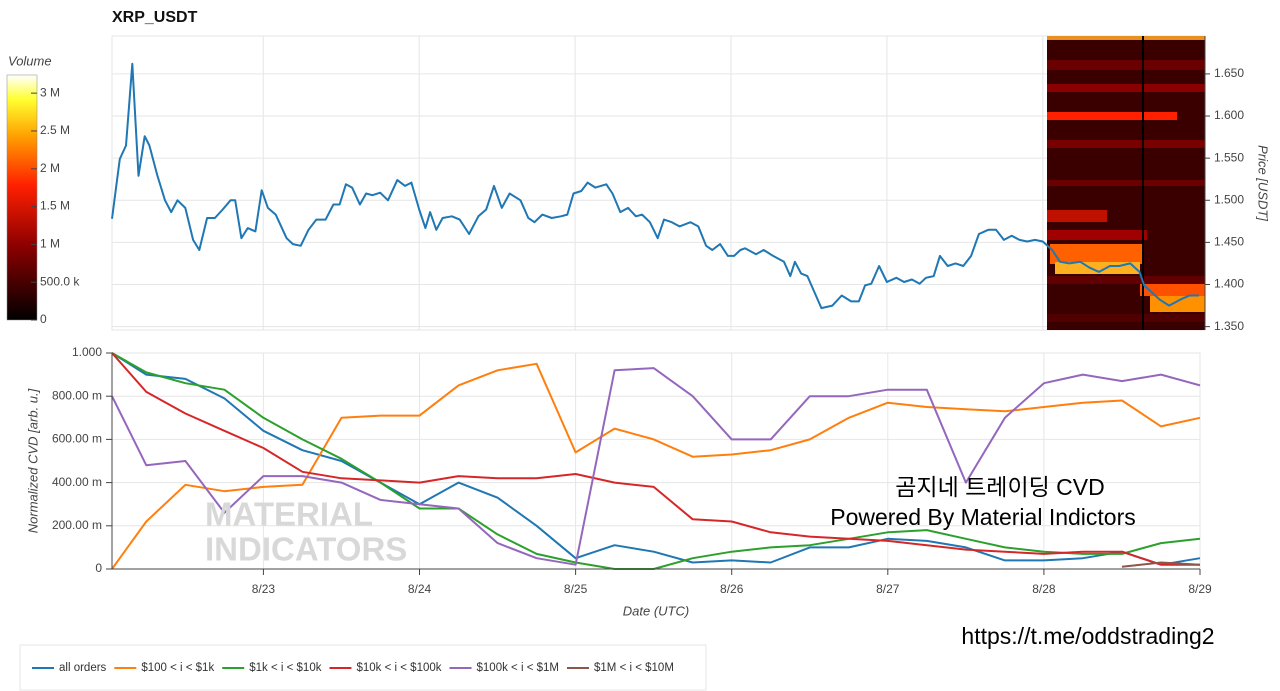 The height and width of the screenshot is (691, 1280). I want to click on colorbar-tick-label: 500.0 k, so click(60, 281).